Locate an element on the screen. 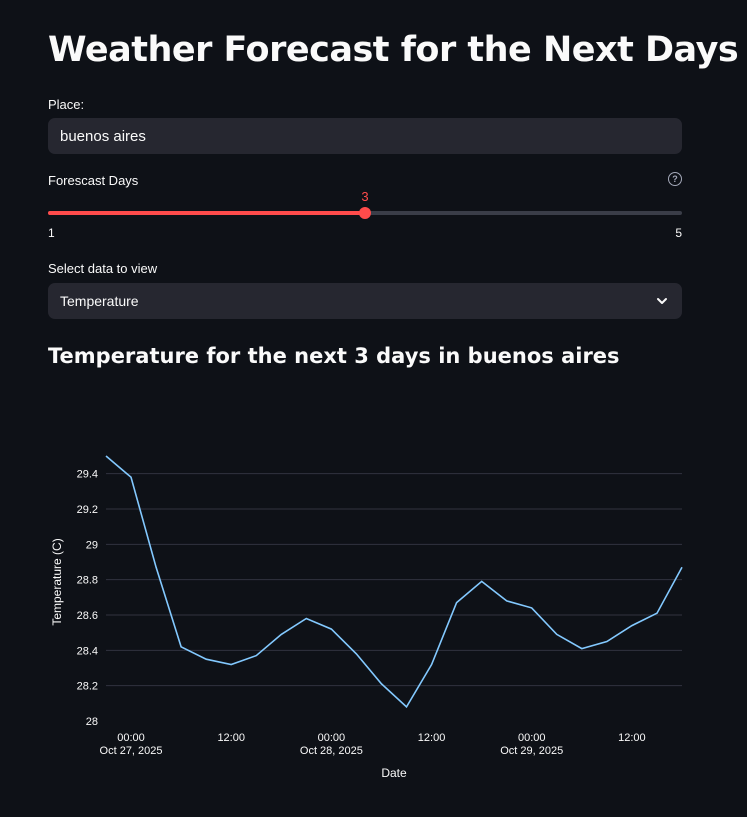 This screenshot has height=817, width=747. data-select: Temperature is located at coordinates (365, 301).